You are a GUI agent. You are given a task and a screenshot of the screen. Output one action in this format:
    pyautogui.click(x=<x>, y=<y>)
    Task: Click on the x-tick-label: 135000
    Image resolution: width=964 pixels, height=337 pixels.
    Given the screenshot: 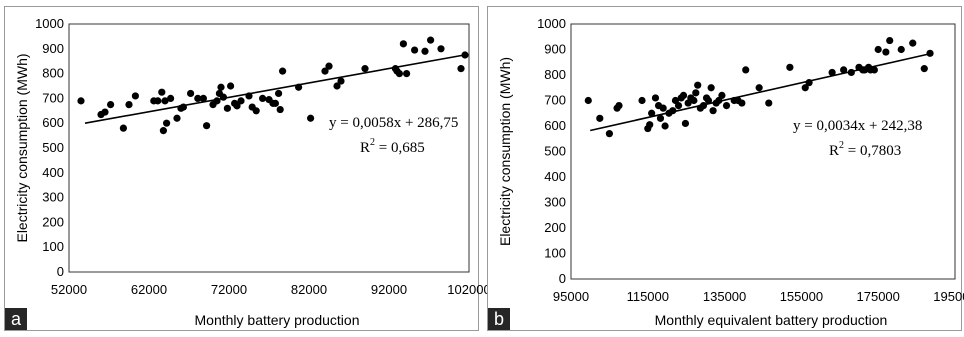 What is the action you would take?
    pyautogui.click(x=724, y=296)
    